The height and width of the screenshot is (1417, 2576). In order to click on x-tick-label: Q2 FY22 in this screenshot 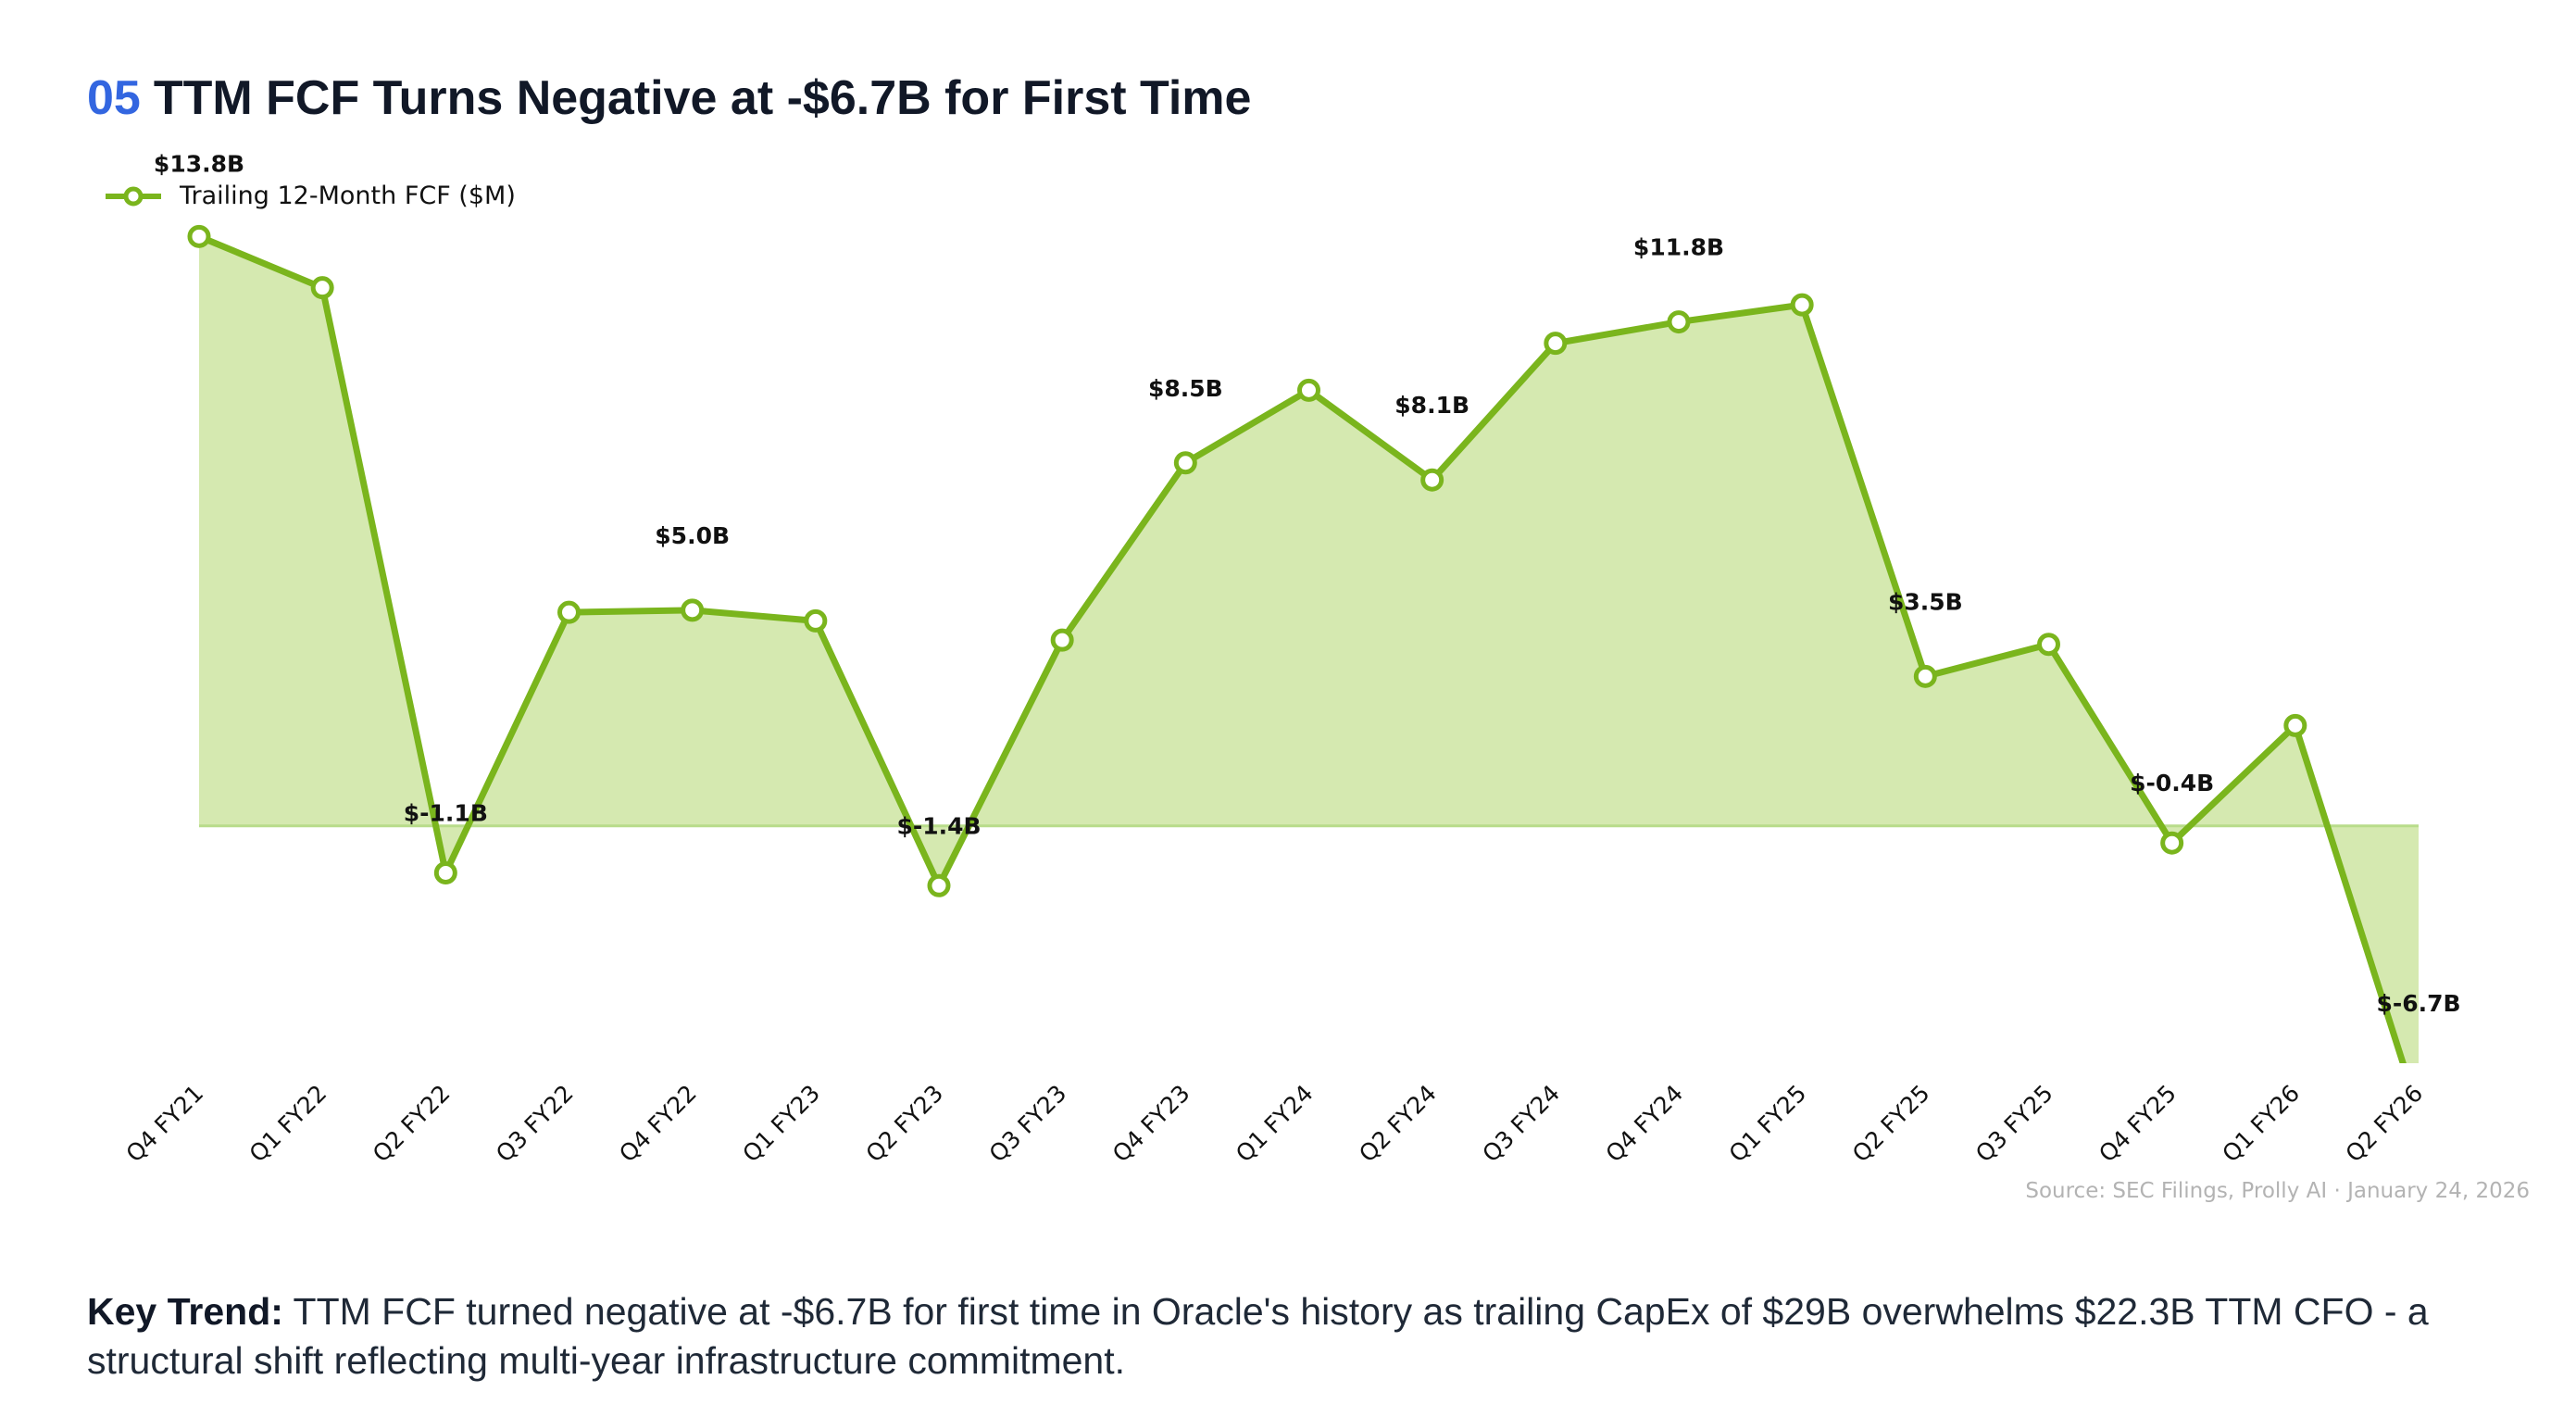, I will do `click(412, 1123)`.